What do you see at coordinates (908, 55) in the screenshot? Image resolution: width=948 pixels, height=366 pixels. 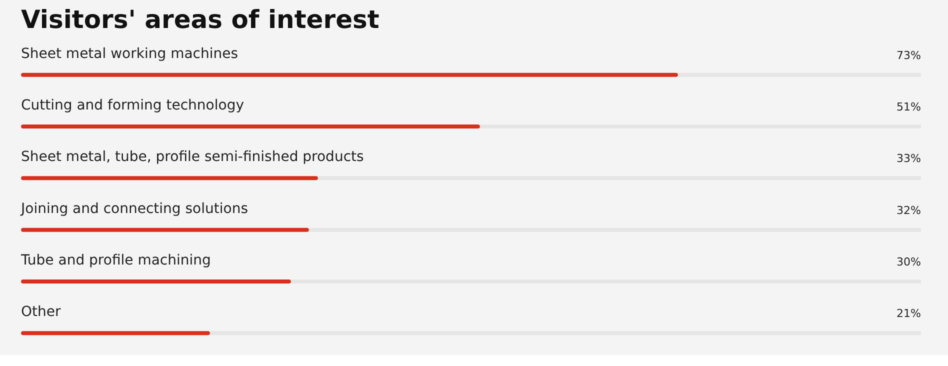 I see `data-label: 73%` at bounding box center [908, 55].